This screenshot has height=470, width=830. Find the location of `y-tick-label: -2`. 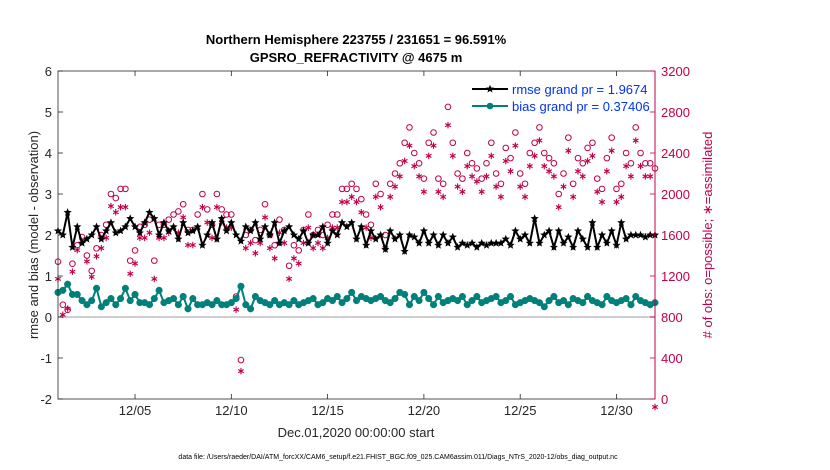

y-tick-label: -2 is located at coordinates (46, 399).